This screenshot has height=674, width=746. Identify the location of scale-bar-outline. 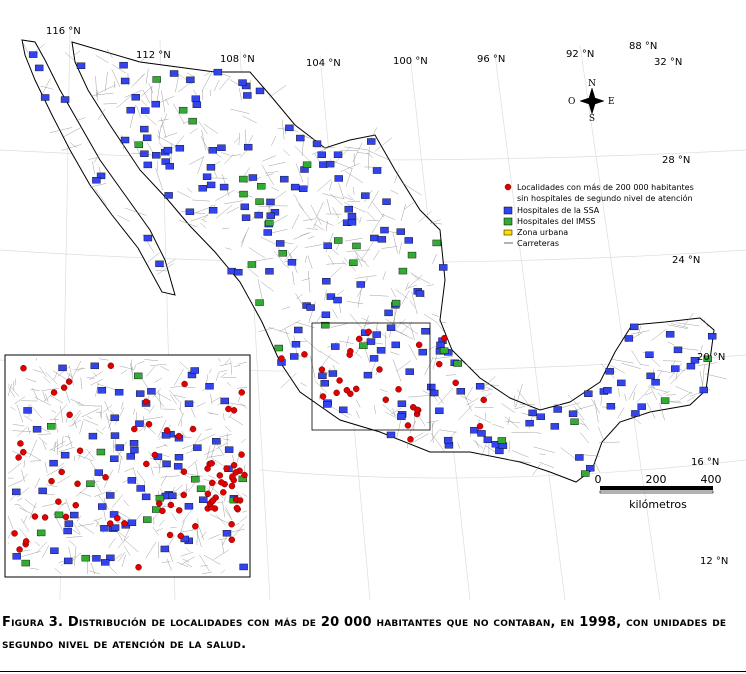
(656, 492).